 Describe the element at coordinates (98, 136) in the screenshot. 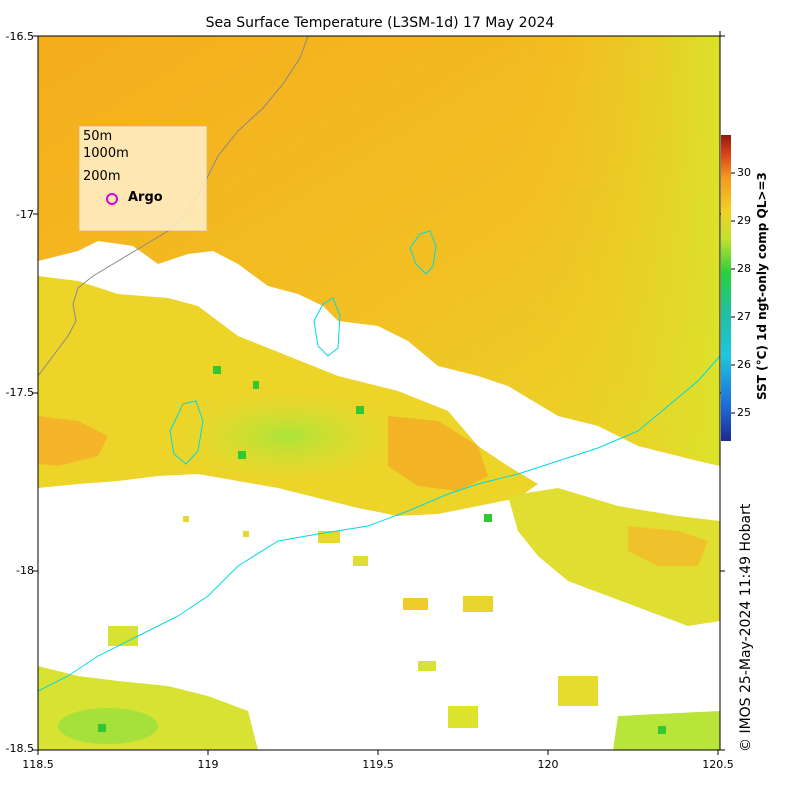

I see `legend-item-50m: 50m` at that location.